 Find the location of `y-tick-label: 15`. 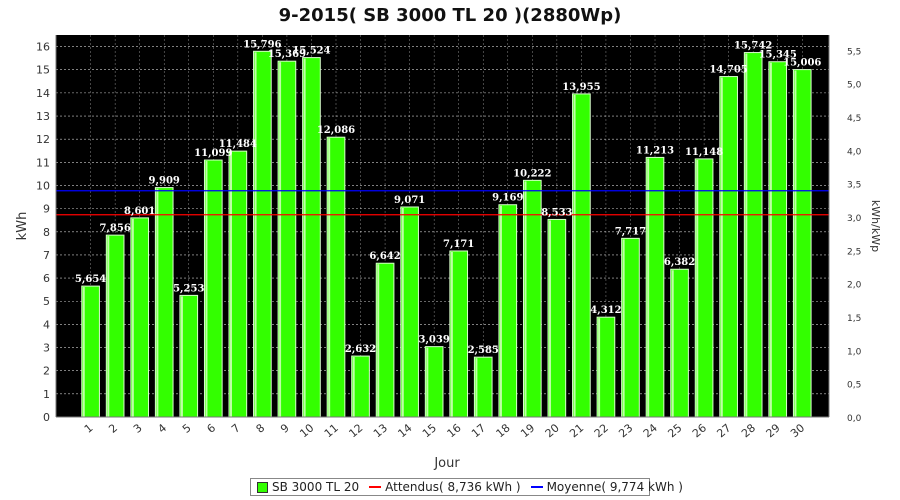

y-tick-label: 15 is located at coordinates (43, 70).